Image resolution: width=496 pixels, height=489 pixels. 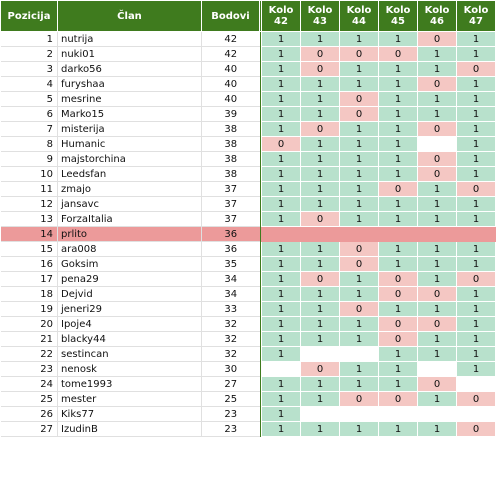 I want to click on header-round-42: Kolo 42, so click(x=281, y=16).